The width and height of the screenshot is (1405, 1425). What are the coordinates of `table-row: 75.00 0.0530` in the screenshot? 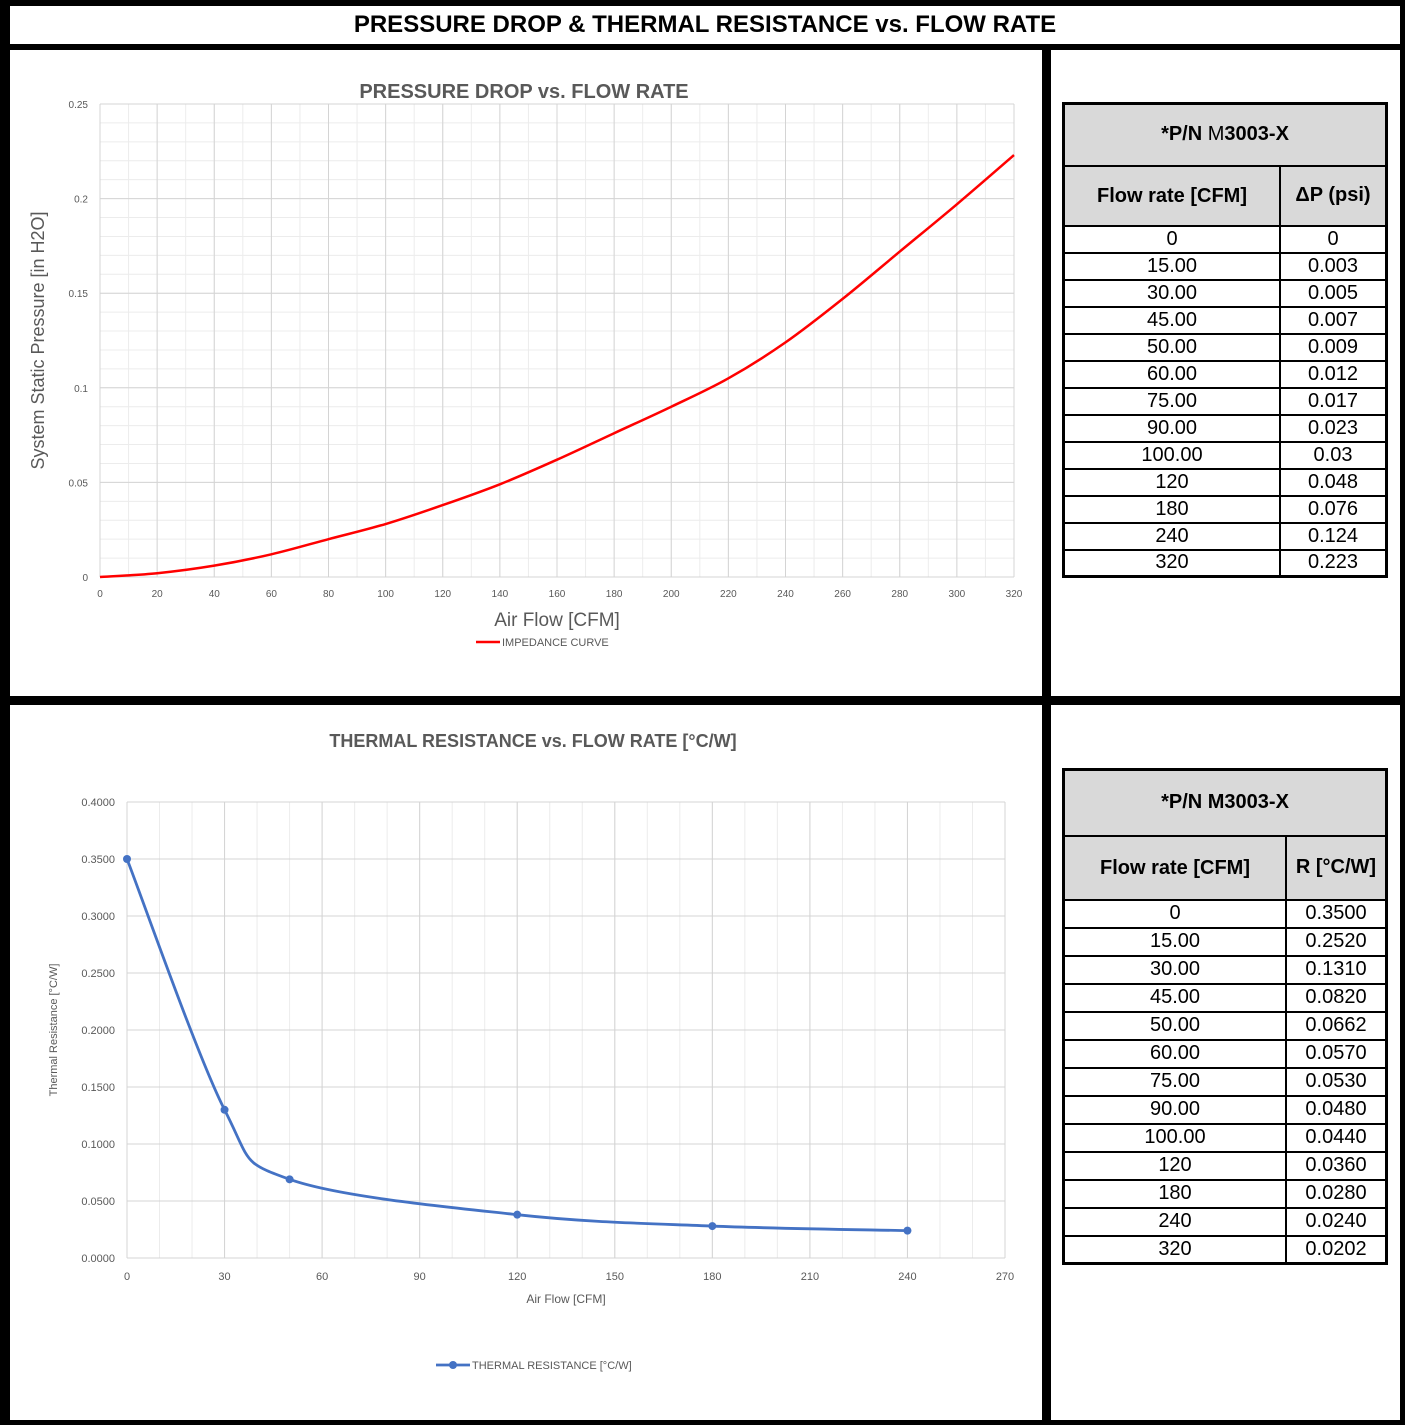 It's located at (1225, 1081).